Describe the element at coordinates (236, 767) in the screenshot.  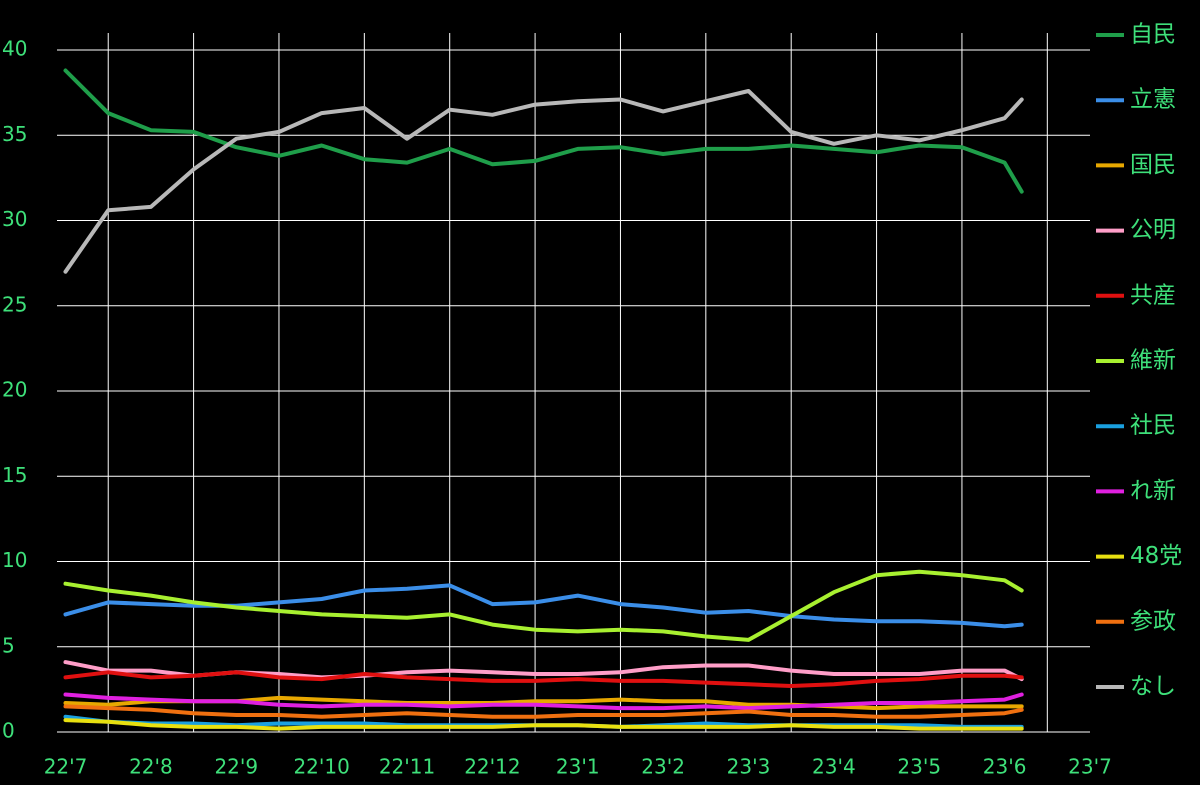
I see `x-tick-label: 22'9` at that location.